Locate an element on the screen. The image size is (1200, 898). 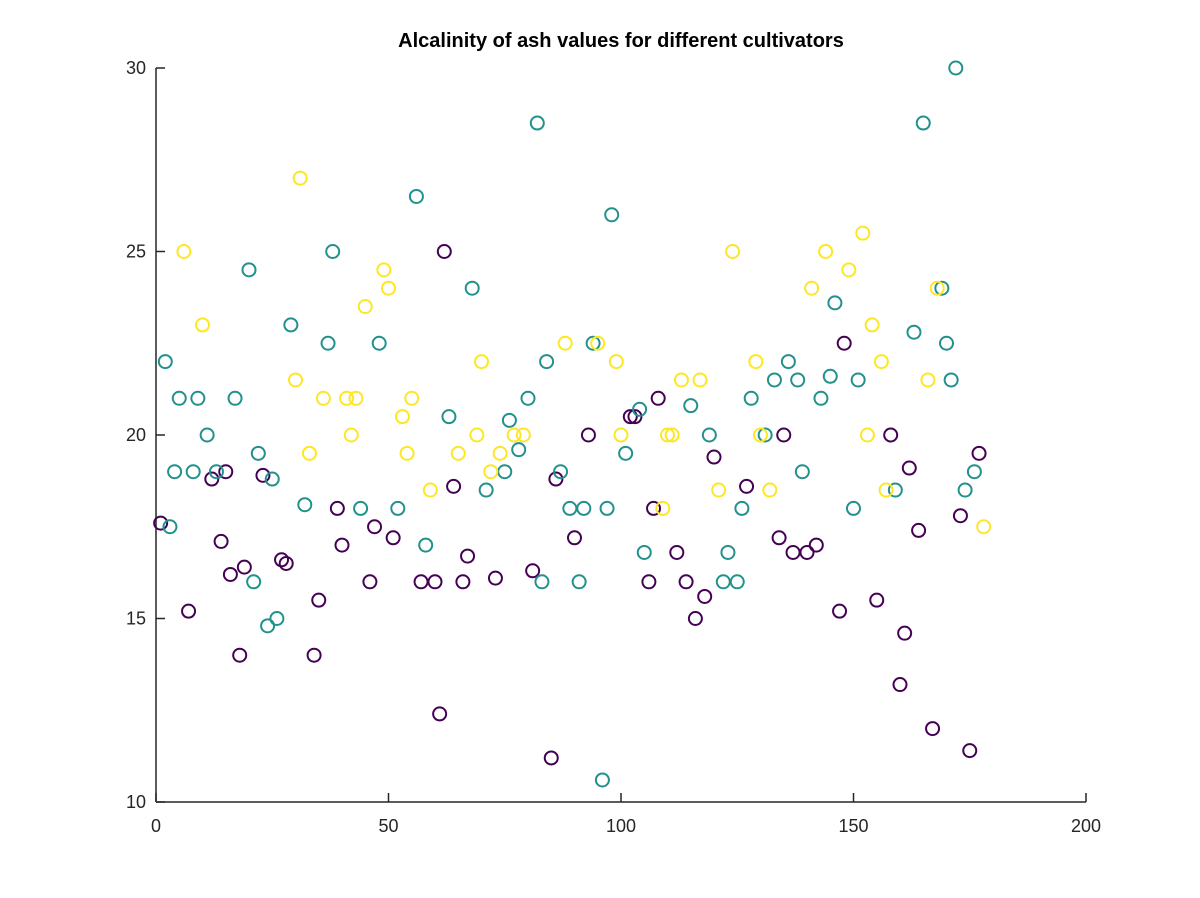
x-tick-label: 200 is located at coordinates (1086, 826).